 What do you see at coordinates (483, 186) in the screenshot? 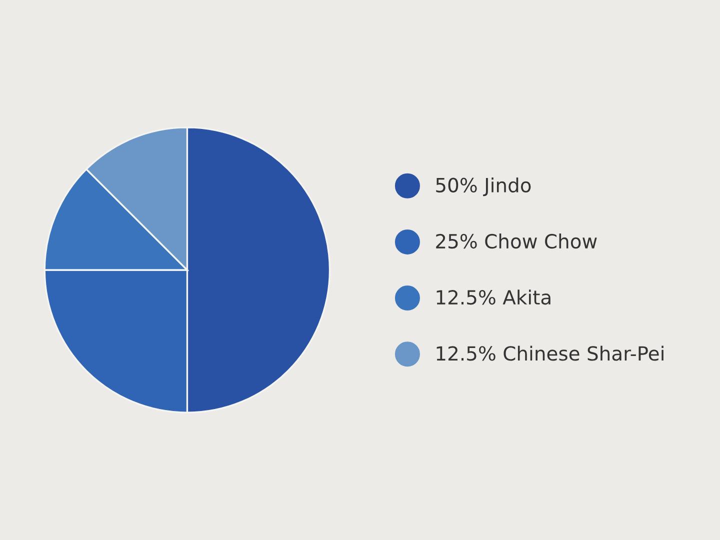
I see `legend-label: 50% Jindo` at bounding box center [483, 186].